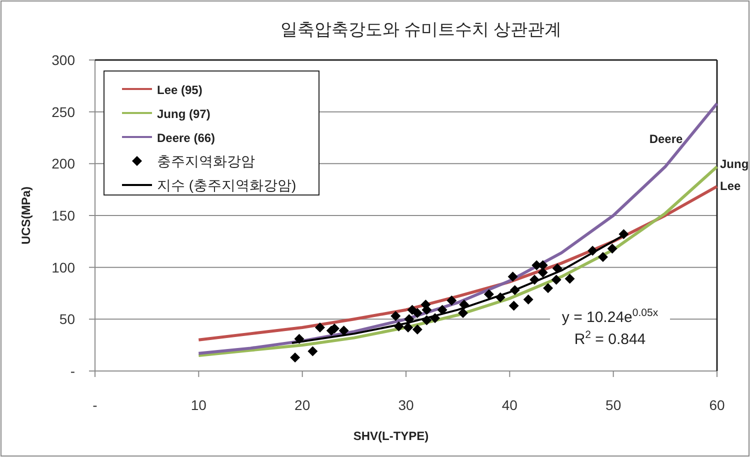 The width and height of the screenshot is (750, 457). What do you see at coordinates (183, 114) in the screenshot?
I see `legend-label: Jung (97)` at bounding box center [183, 114].